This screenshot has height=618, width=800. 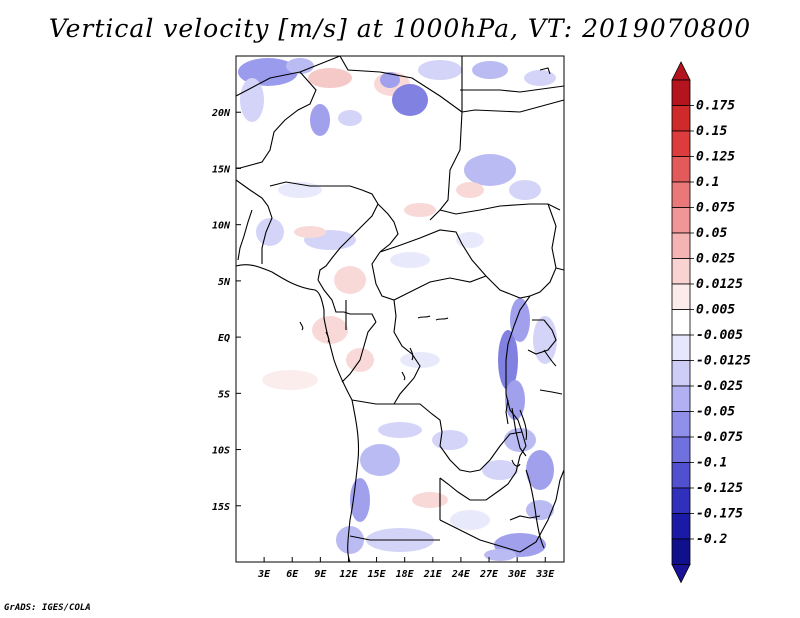 I want to click on colorbar-label: -0.005, so click(x=719, y=335).